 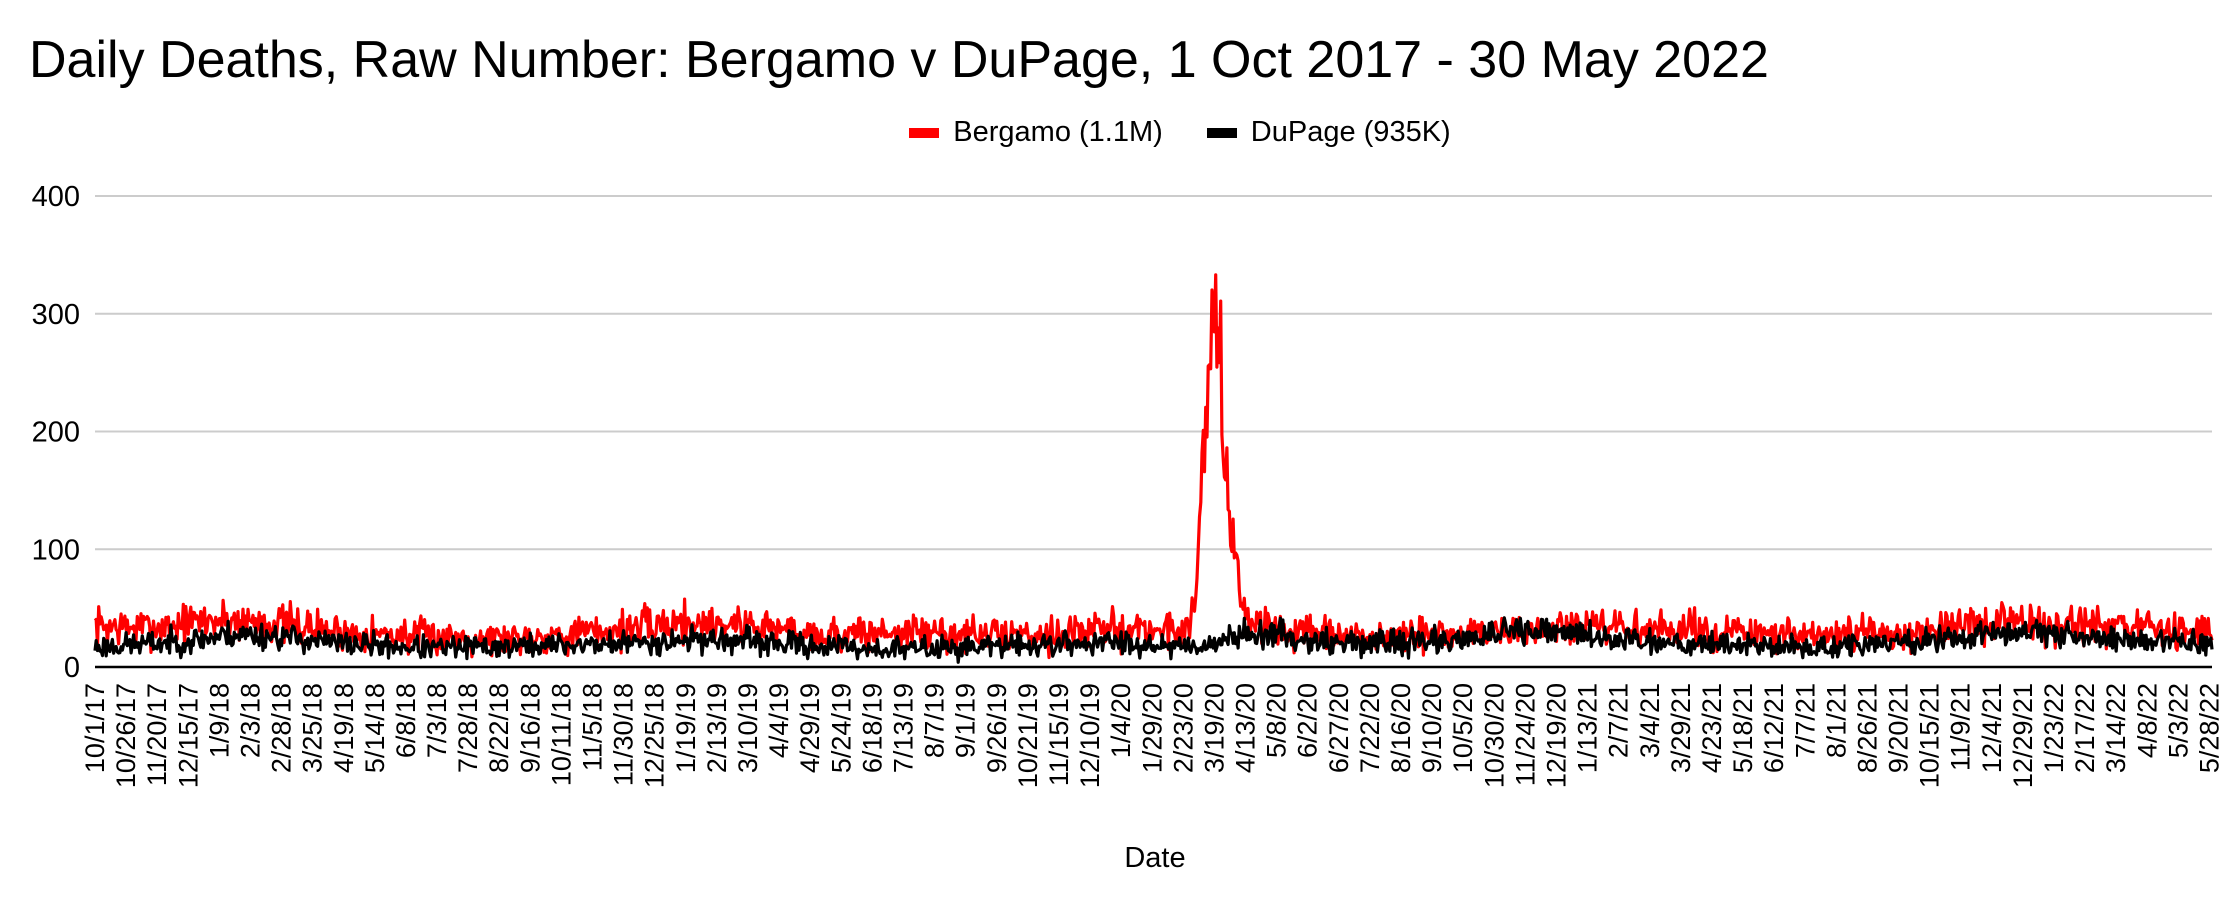 I want to click on x-tick-label: 5/24/19, so click(x=841, y=728).